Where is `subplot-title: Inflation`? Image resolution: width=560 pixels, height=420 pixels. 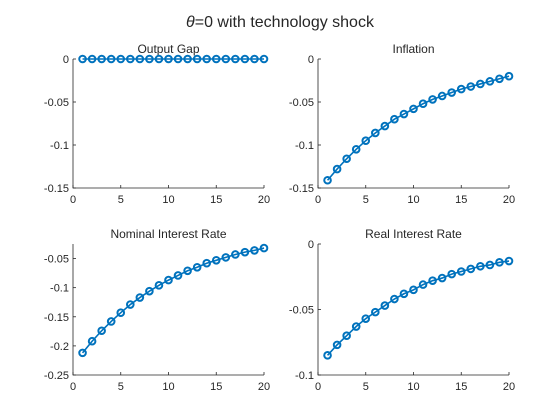 subplot-title: Inflation is located at coordinates (413, 49).